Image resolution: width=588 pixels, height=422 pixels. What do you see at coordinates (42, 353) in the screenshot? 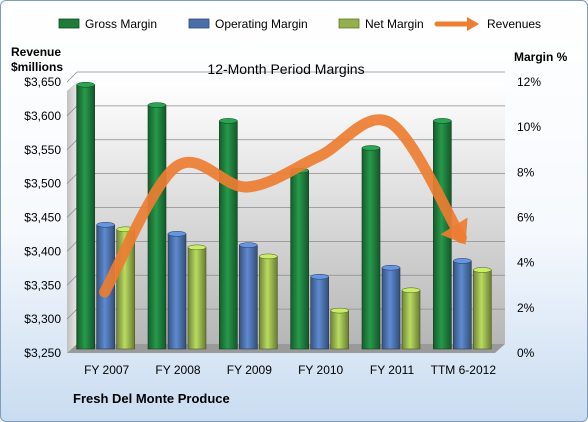
I see `left-axis-tick-label: $3,250` at bounding box center [42, 353].